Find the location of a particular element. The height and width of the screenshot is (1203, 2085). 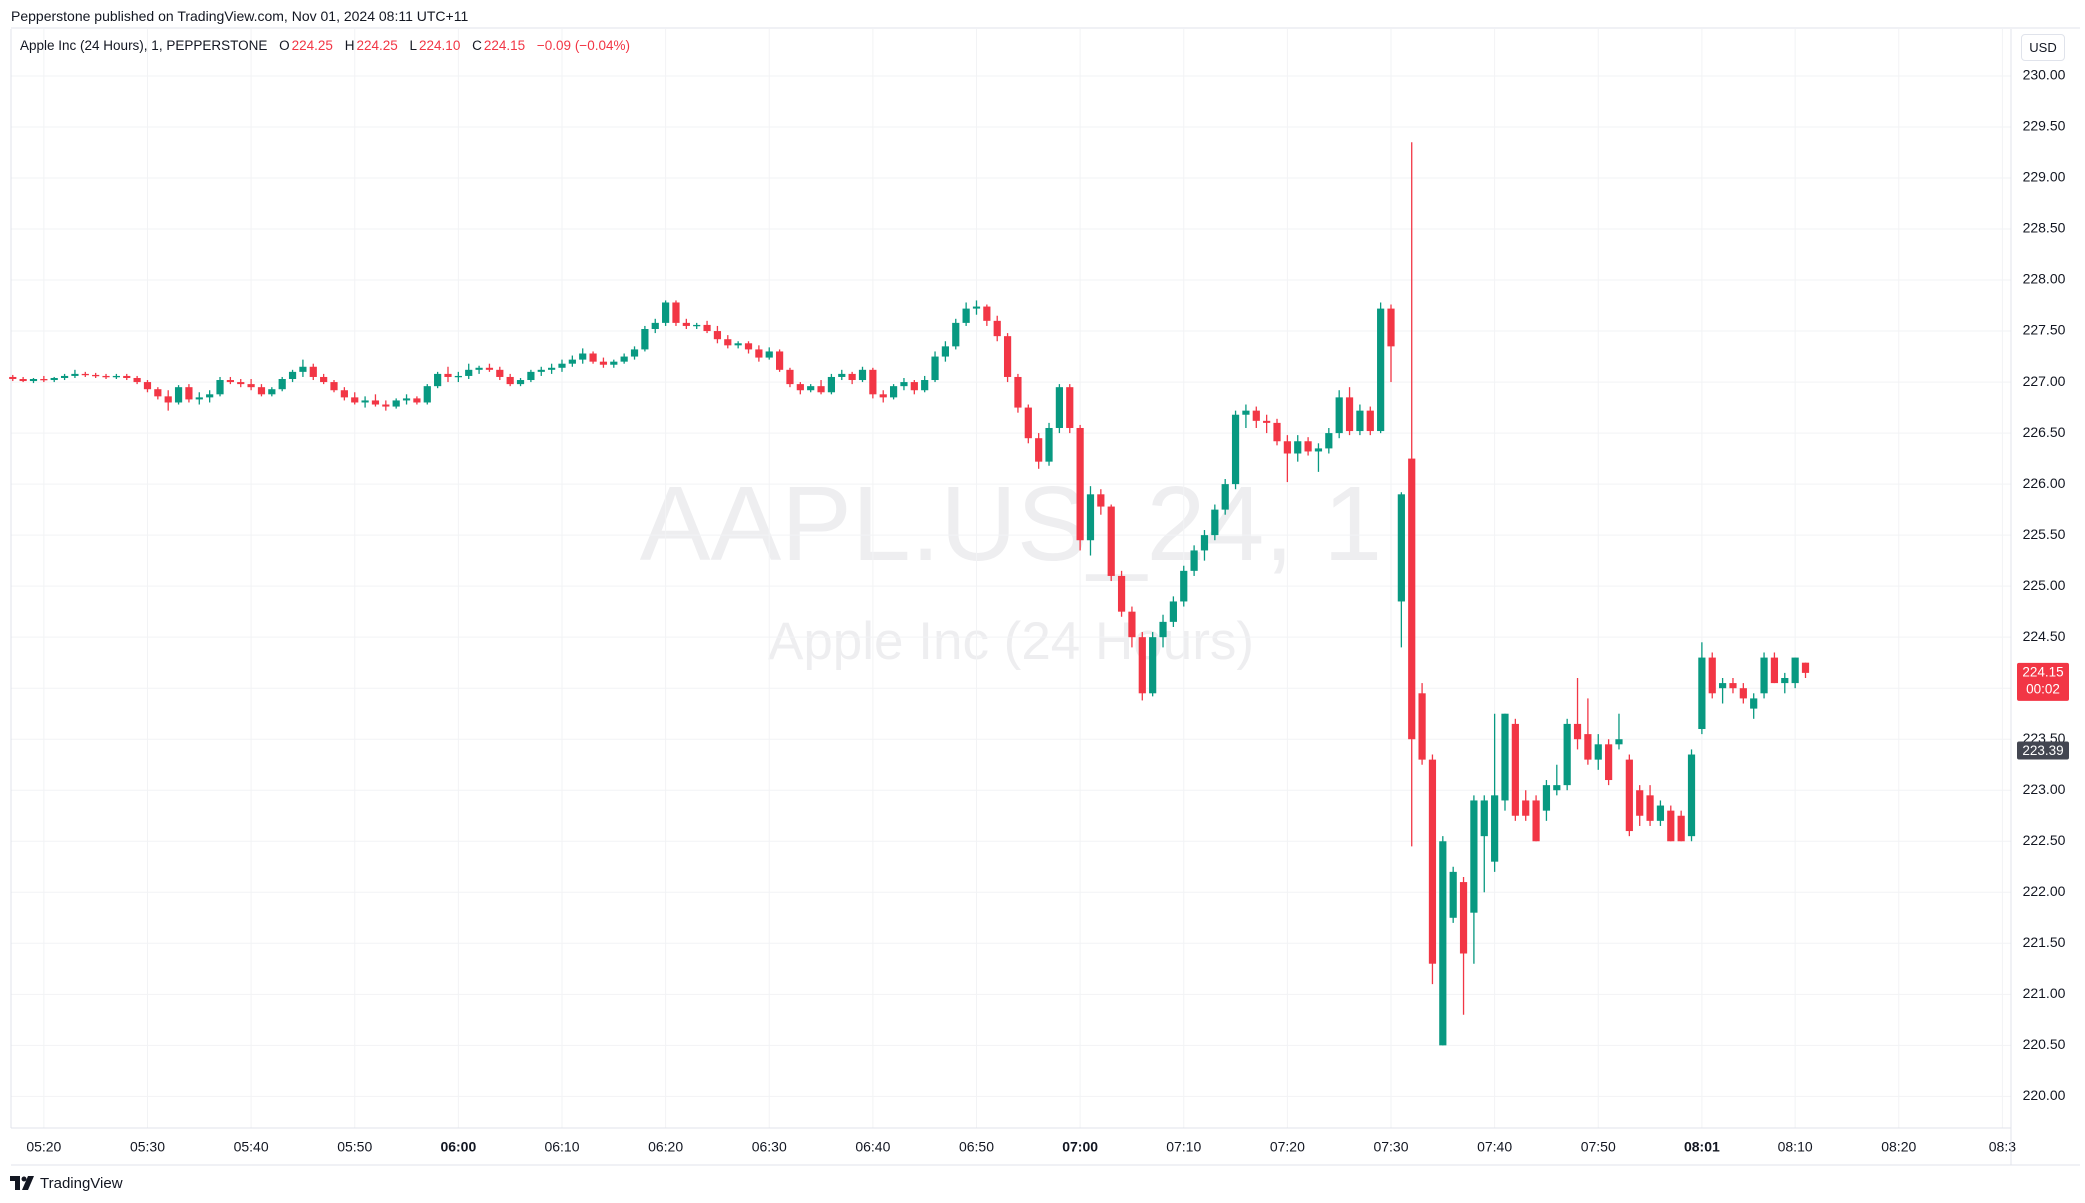

x-tick-label: 07:30 is located at coordinates (1390, 1147).